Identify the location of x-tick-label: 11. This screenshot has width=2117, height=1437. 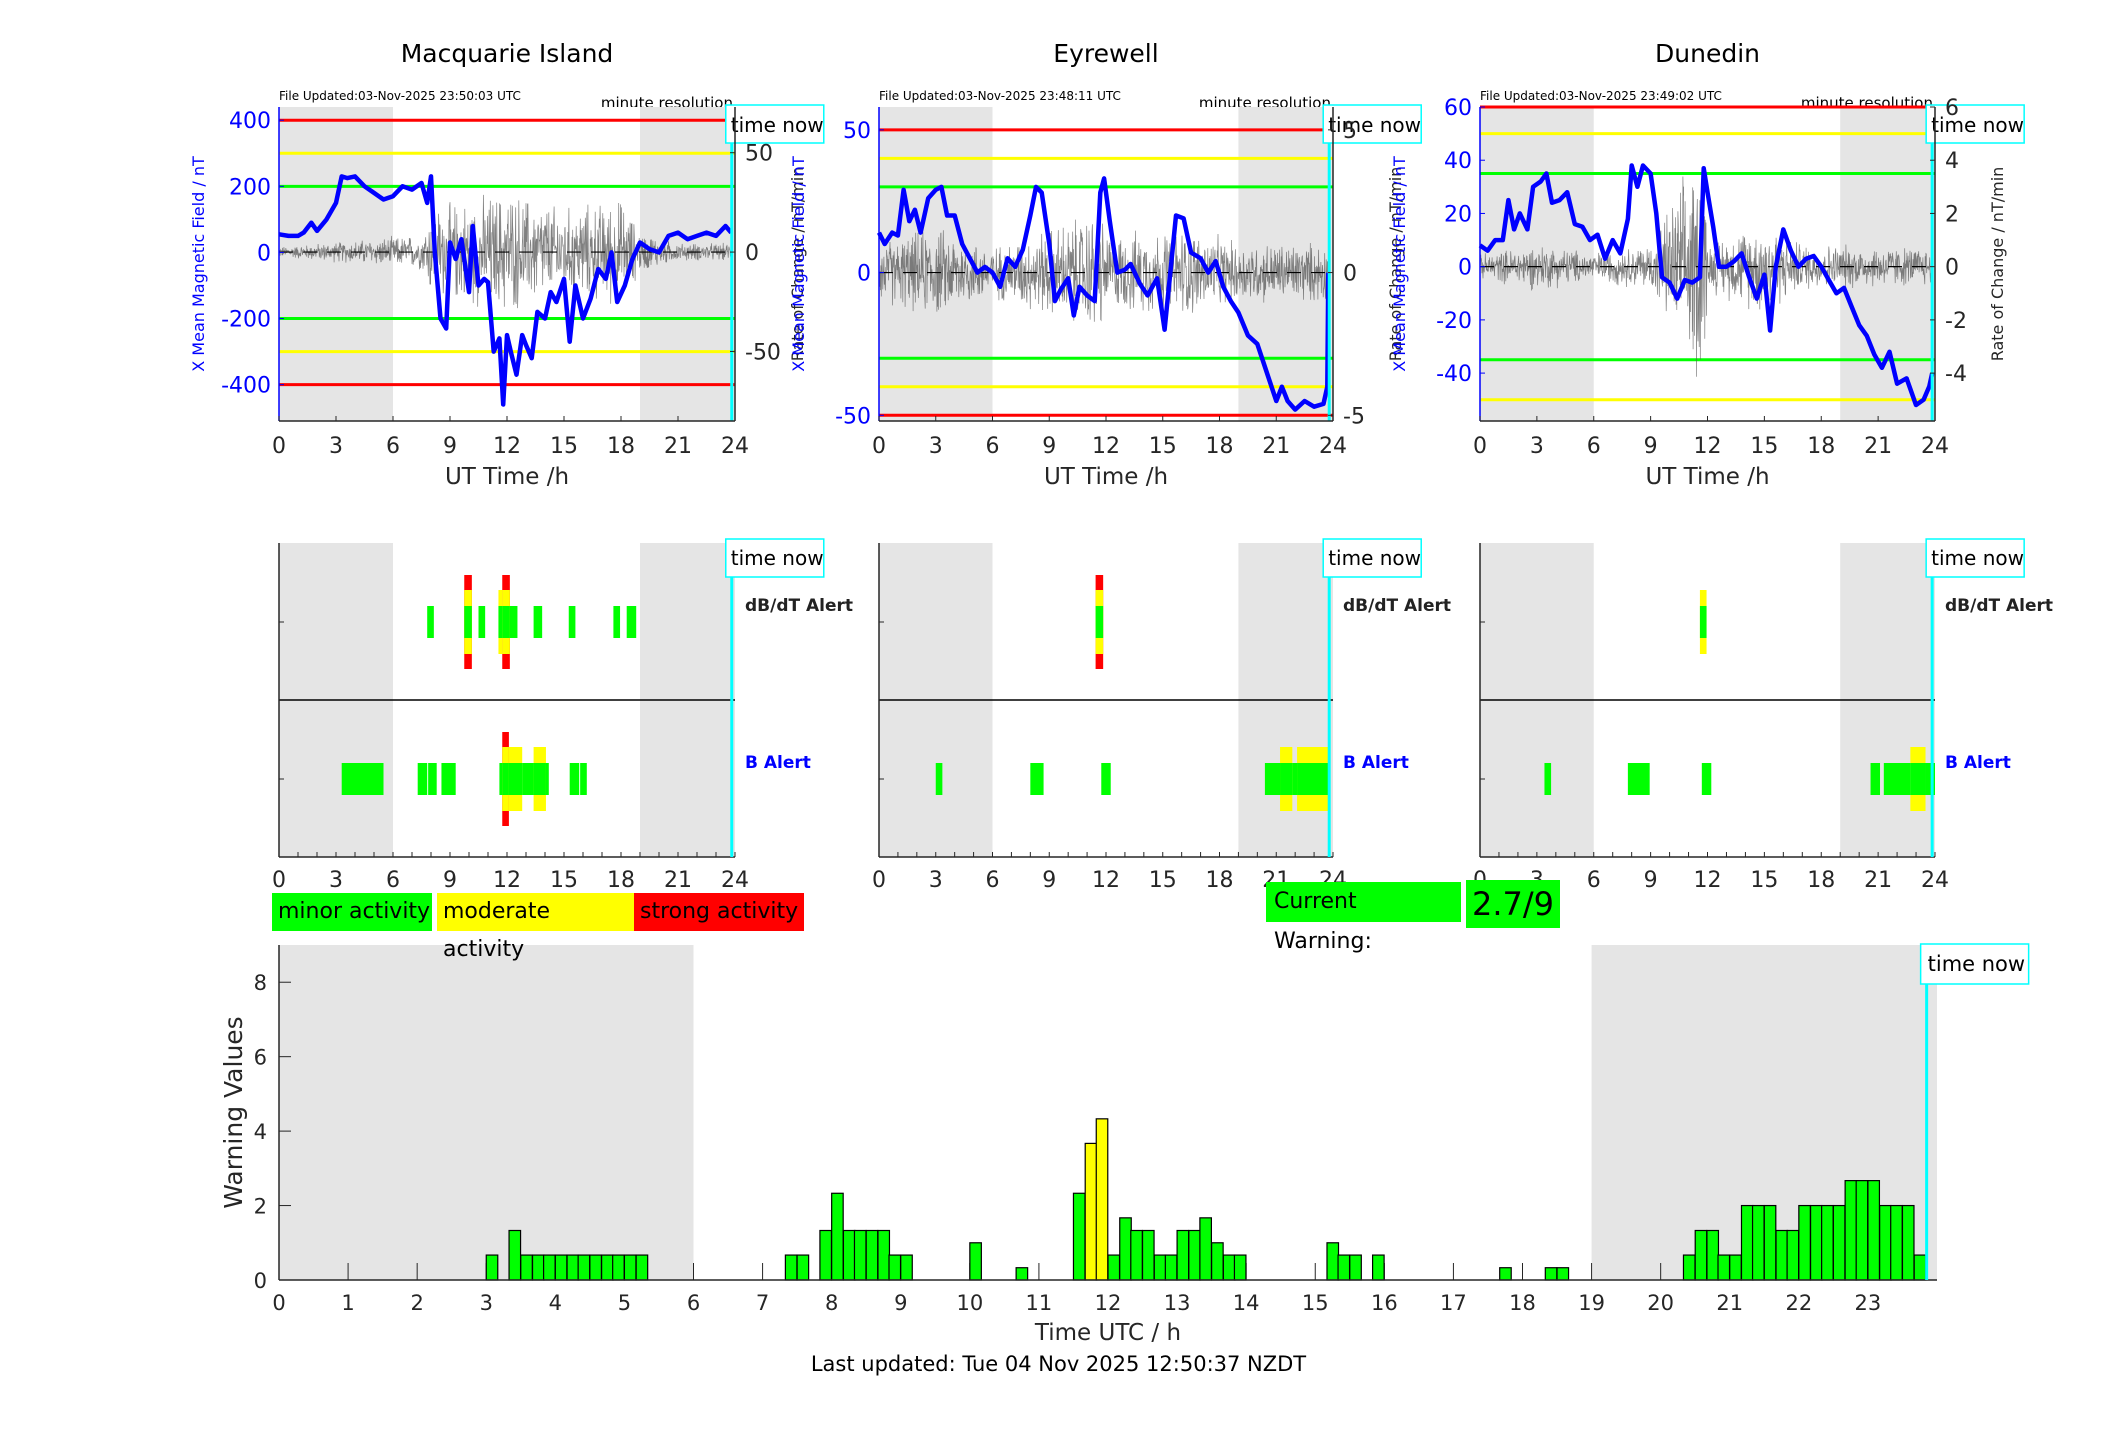
(1039, 1303).